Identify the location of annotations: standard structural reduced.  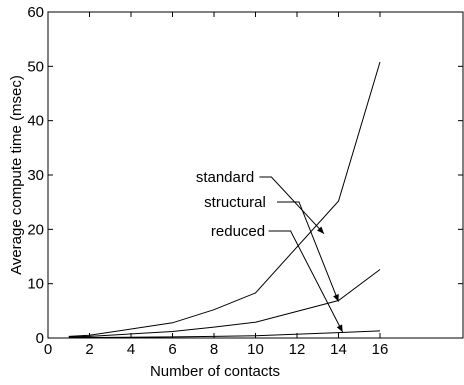
(270, 251).